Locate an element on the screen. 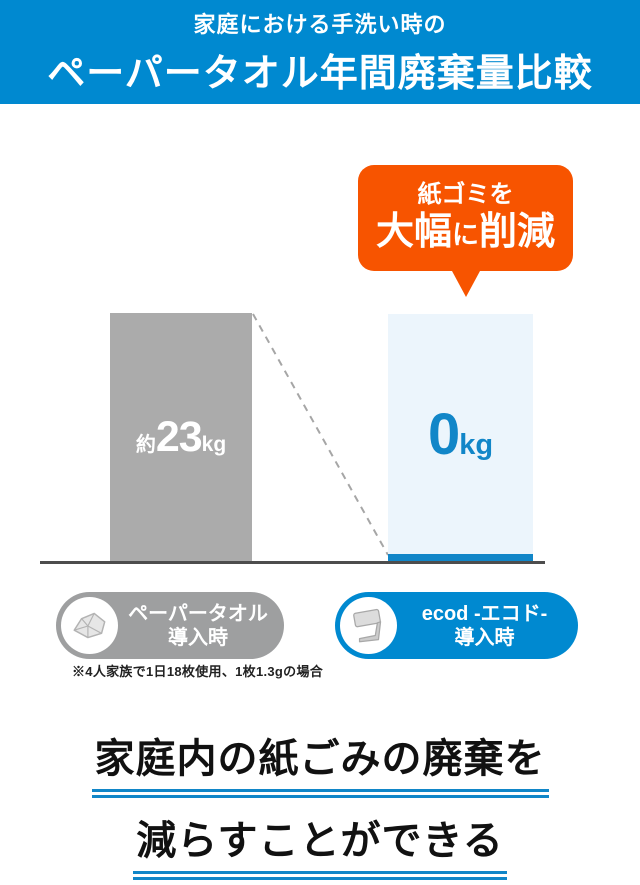 Image resolution: width=640 pixels, height=885 pixels. reduction-callout-bubble: 紙ゴミを 大幅に削減 is located at coordinates (465, 218).